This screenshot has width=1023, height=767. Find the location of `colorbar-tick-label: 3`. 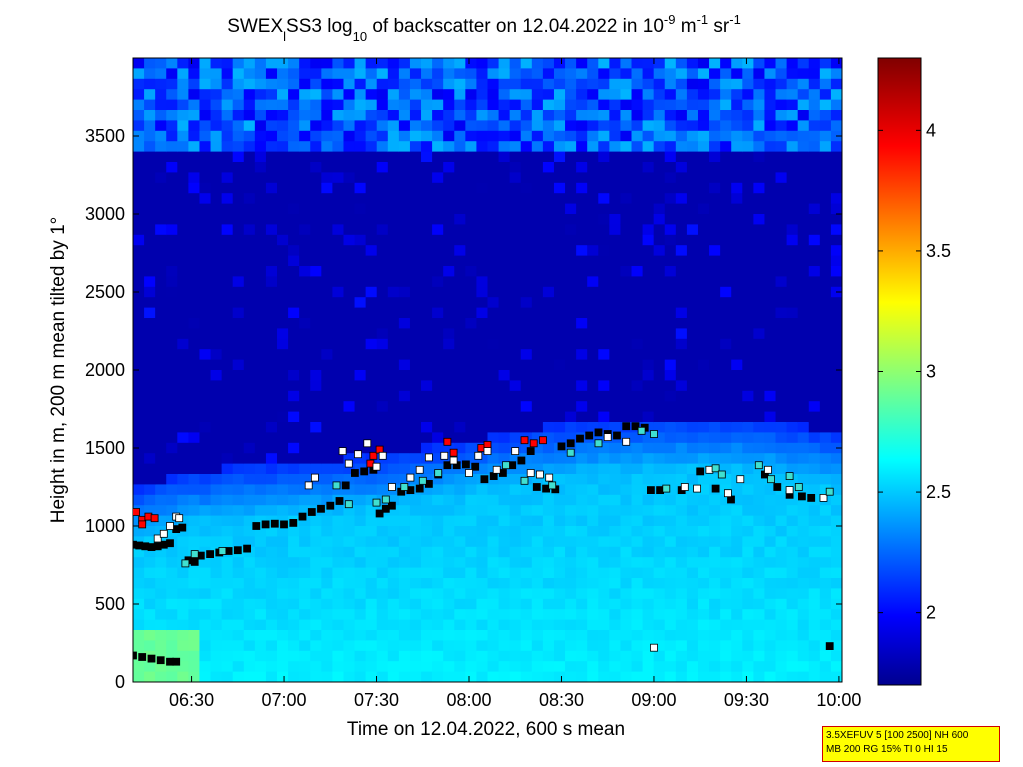

colorbar-tick-label: 3 is located at coordinates (931, 372).